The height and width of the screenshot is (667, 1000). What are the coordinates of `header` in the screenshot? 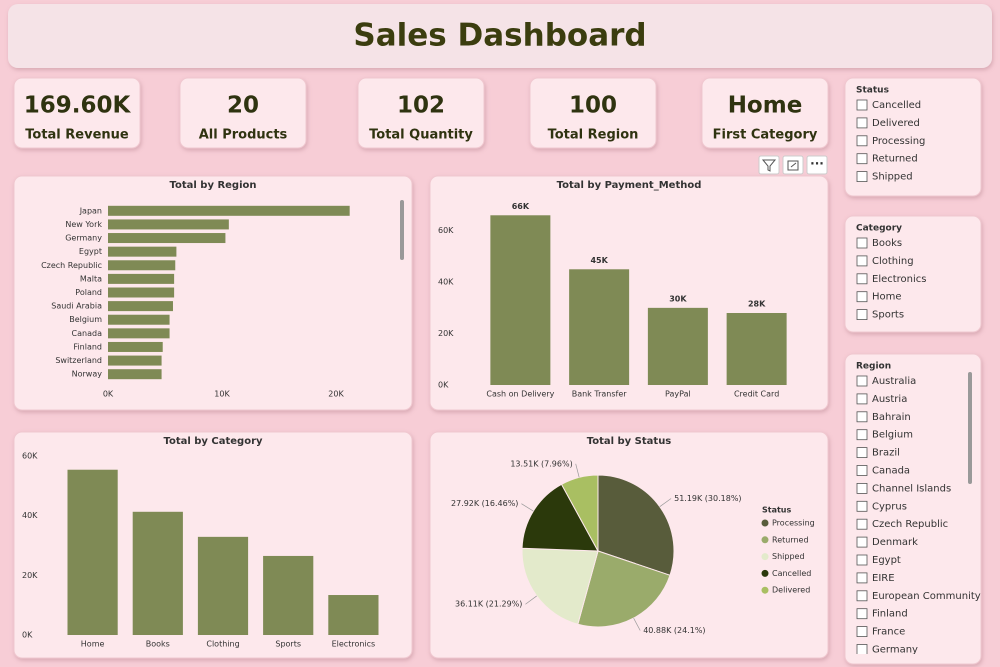 It's located at (500, 36).